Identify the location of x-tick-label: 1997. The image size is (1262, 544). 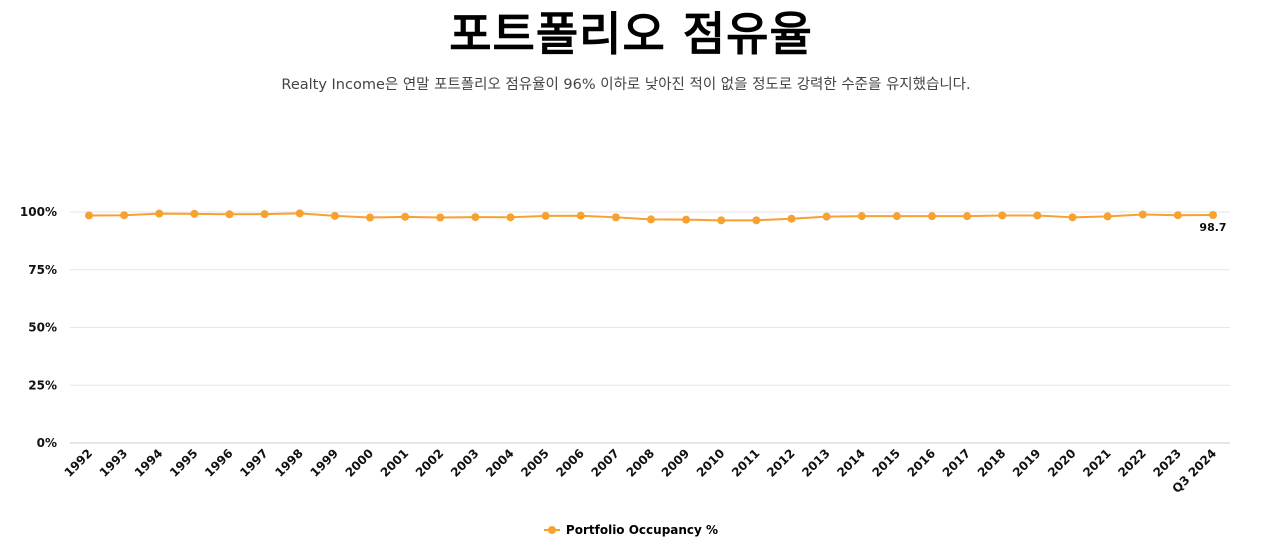
(254, 463).